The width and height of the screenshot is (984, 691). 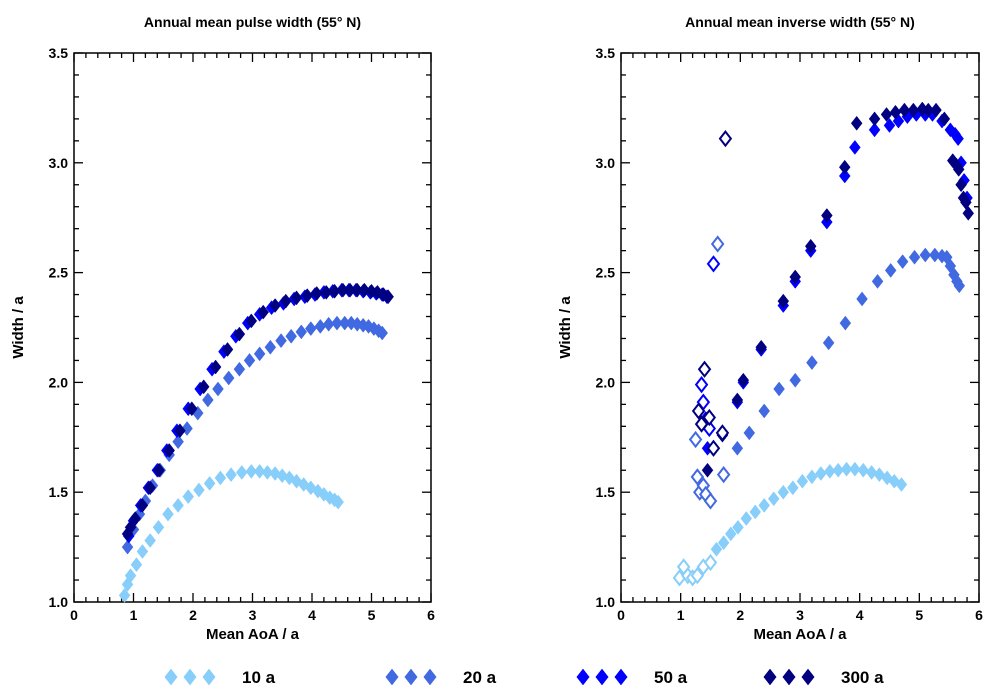 I want to click on series-10-a-open-, so click(x=695, y=570).